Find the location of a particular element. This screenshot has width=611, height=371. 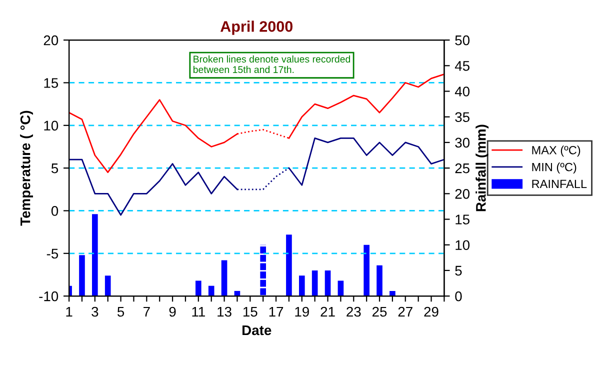

x-tick-label: 1 is located at coordinates (69, 311).